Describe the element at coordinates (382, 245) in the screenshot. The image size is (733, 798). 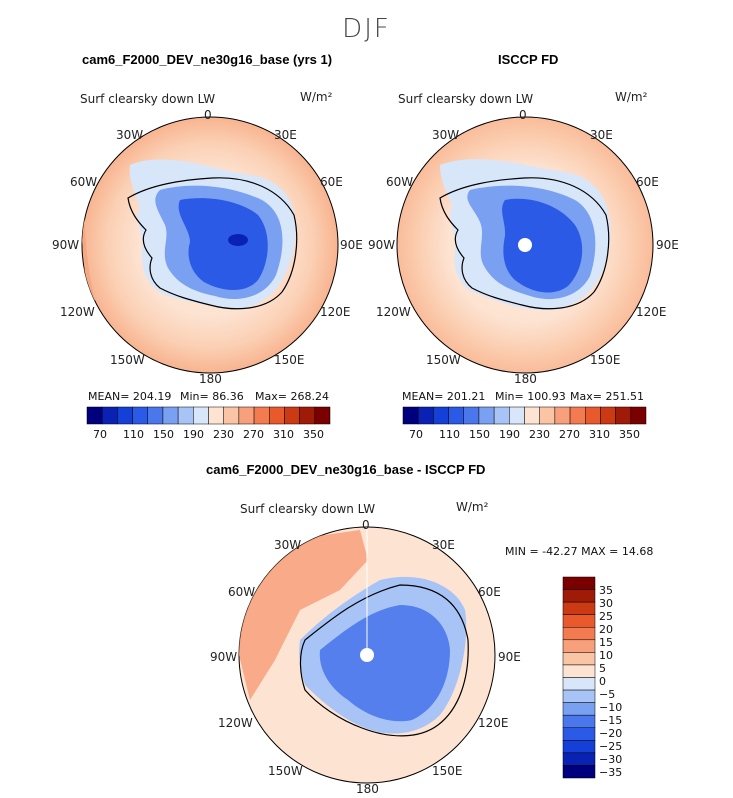
I see `obs-lon-90w: 90W` at that location.